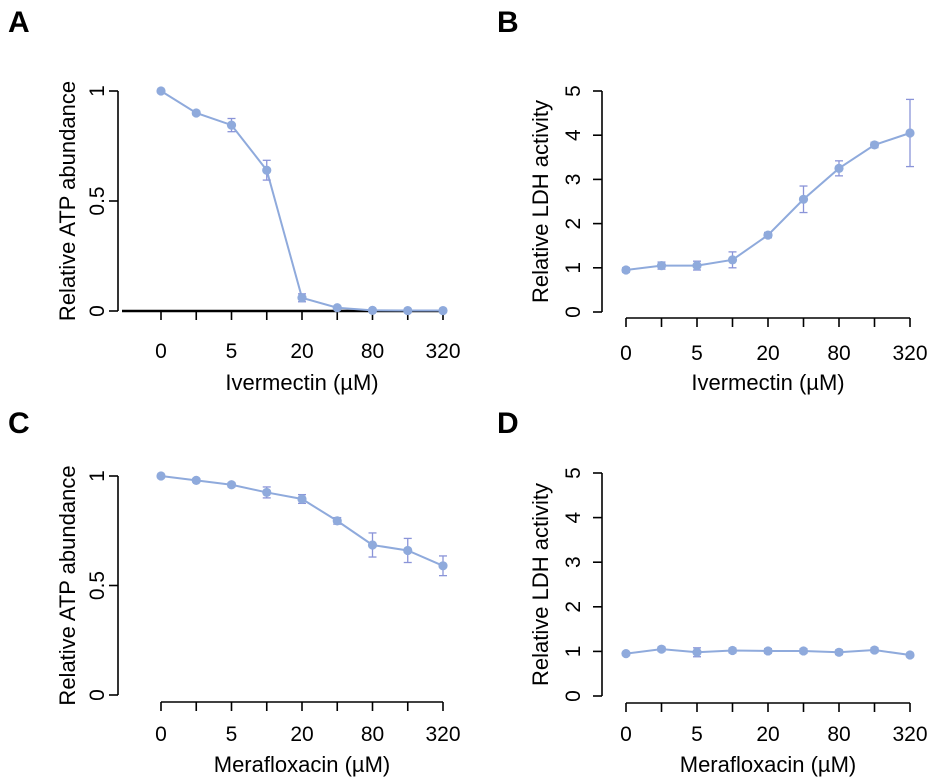 This screenshot has height=779, width=934. I want to click on y-tick-label-b: 2, so click(573, 224).